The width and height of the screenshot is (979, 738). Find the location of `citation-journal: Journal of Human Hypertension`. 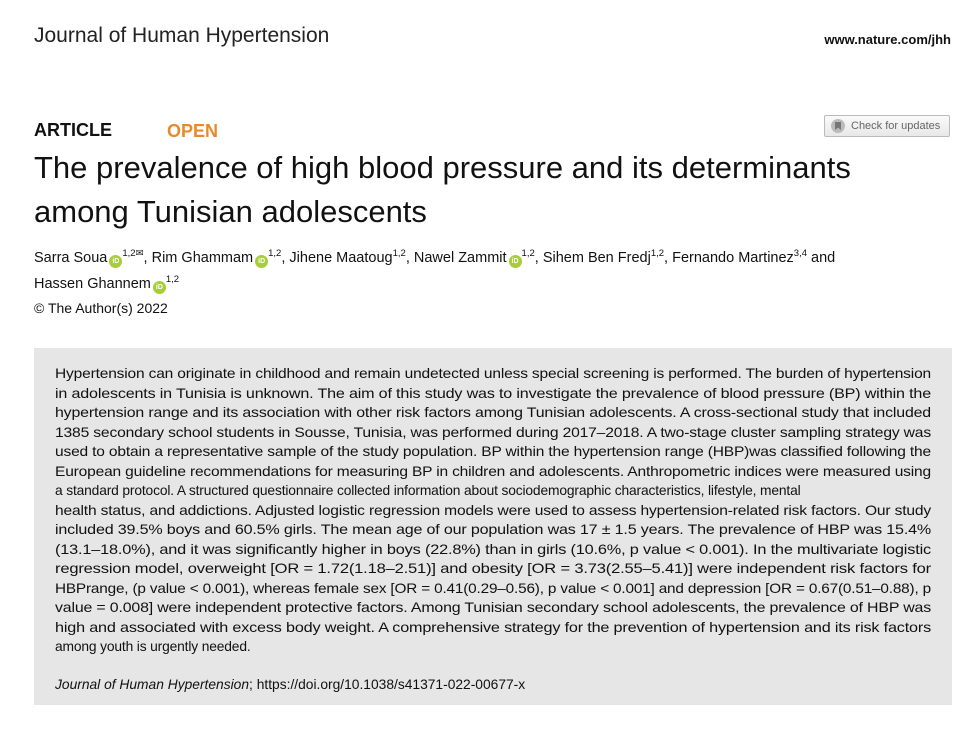

citation-journal: Journal of Human Hypertension is located at coordinates (152, 684).